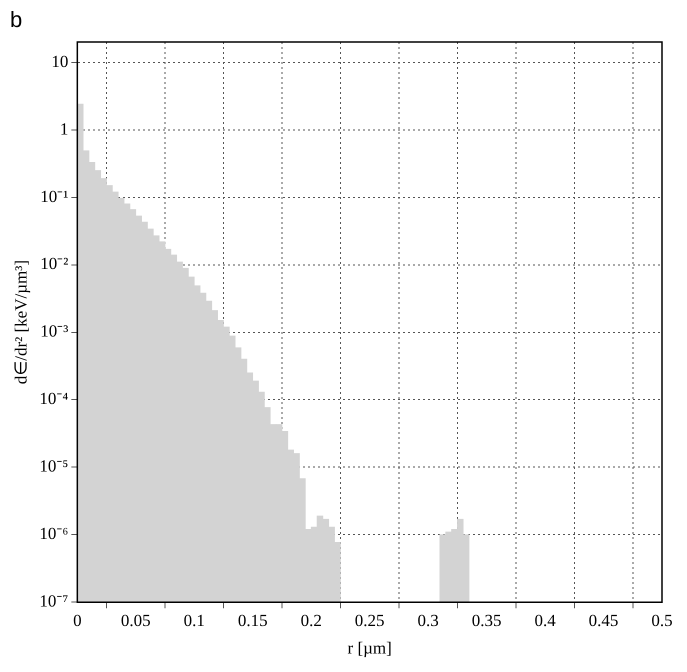 This screenshot has width=687, height=672. Describe the element at coordinates (545, 620) in the screenshot. I see `x-tick-label: 0.4` at that location.